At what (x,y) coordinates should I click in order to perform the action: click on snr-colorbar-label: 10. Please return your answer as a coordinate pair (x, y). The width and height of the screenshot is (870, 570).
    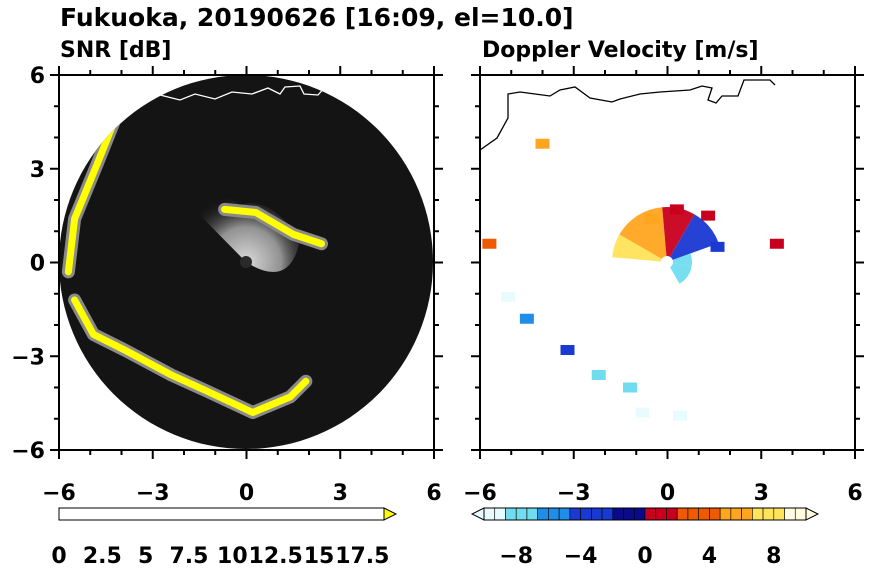
    Looking at the image, I should click on (232, 556).